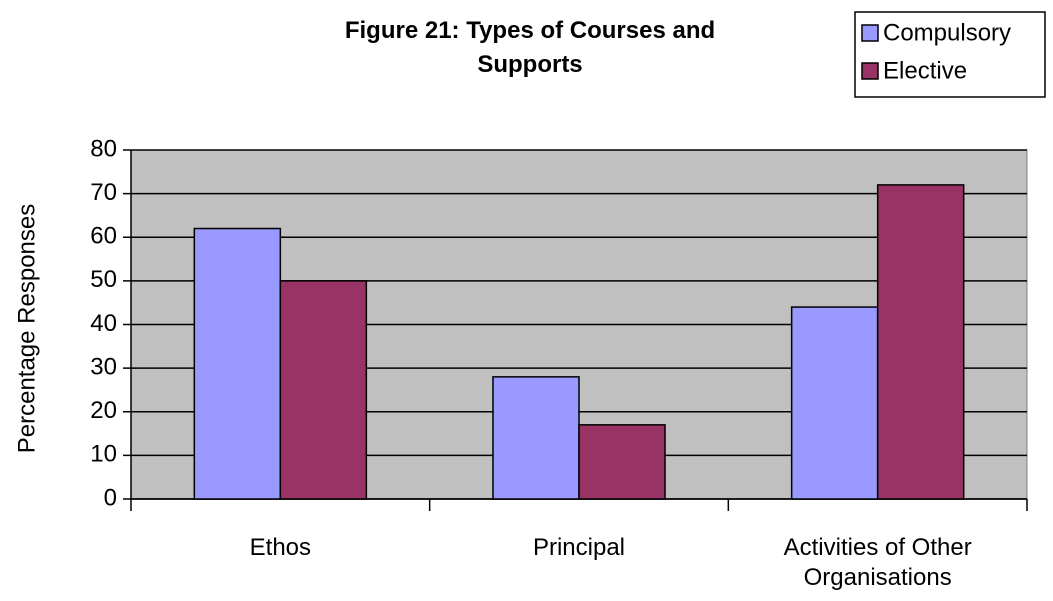  I want to click on y-tick-label: 30, so click(103, 366).